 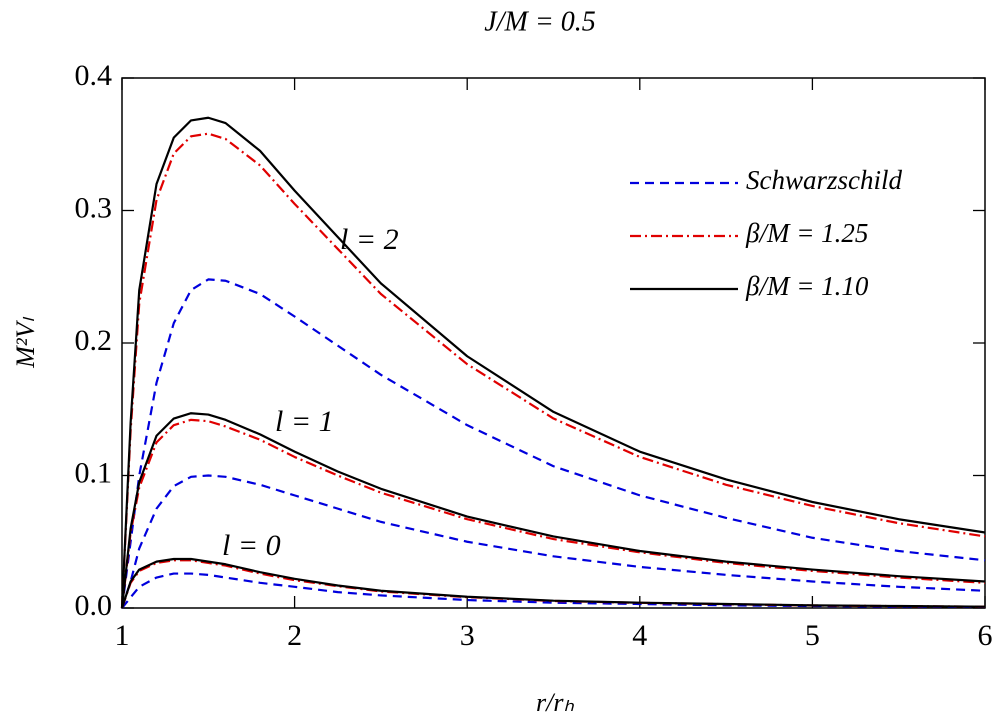 What do you see at coordinates (555, 702) in the screenshot?
I see `x-axis-label: r/rₕ` at bounding box center [555, 702].